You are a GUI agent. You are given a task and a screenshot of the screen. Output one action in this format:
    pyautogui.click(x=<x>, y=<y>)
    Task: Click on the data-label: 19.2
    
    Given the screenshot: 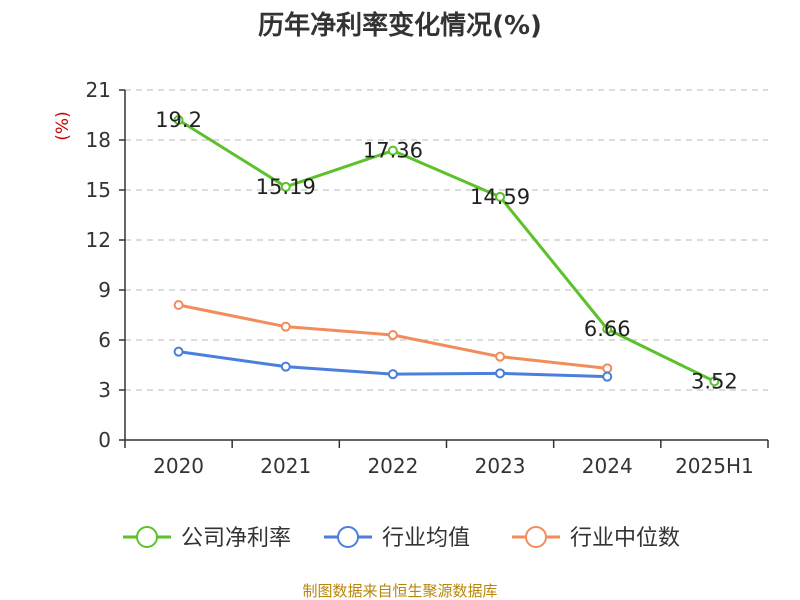 What is the action you would take?
    pyautogui.click(x=178, y=120)
    